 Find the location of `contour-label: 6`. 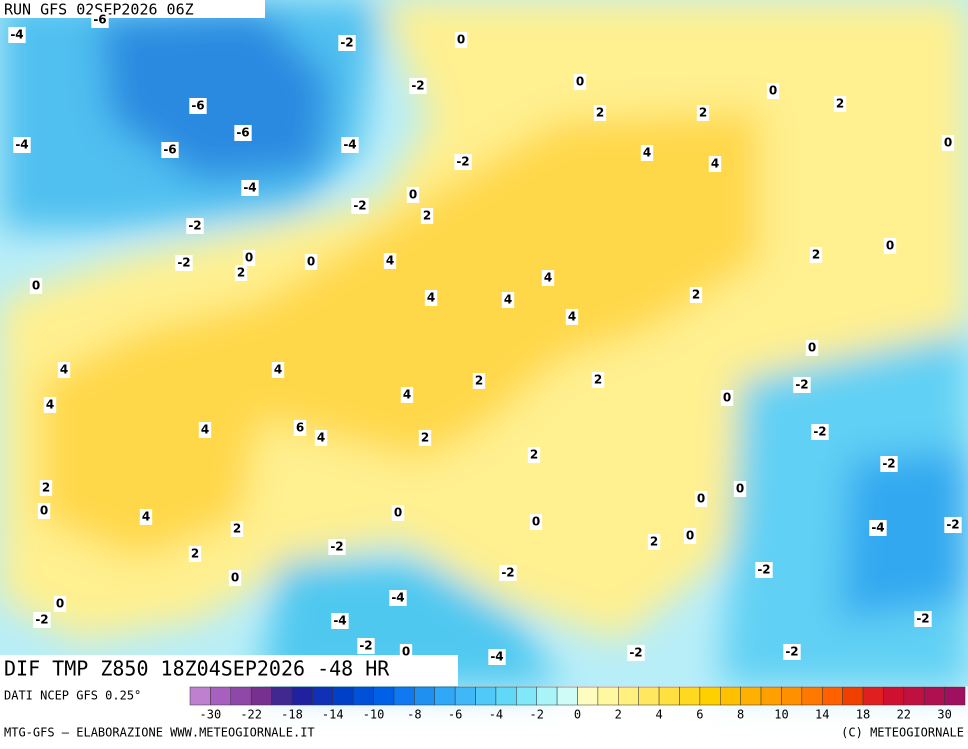

contour-label: 6 is located at coordinates (300, 428).